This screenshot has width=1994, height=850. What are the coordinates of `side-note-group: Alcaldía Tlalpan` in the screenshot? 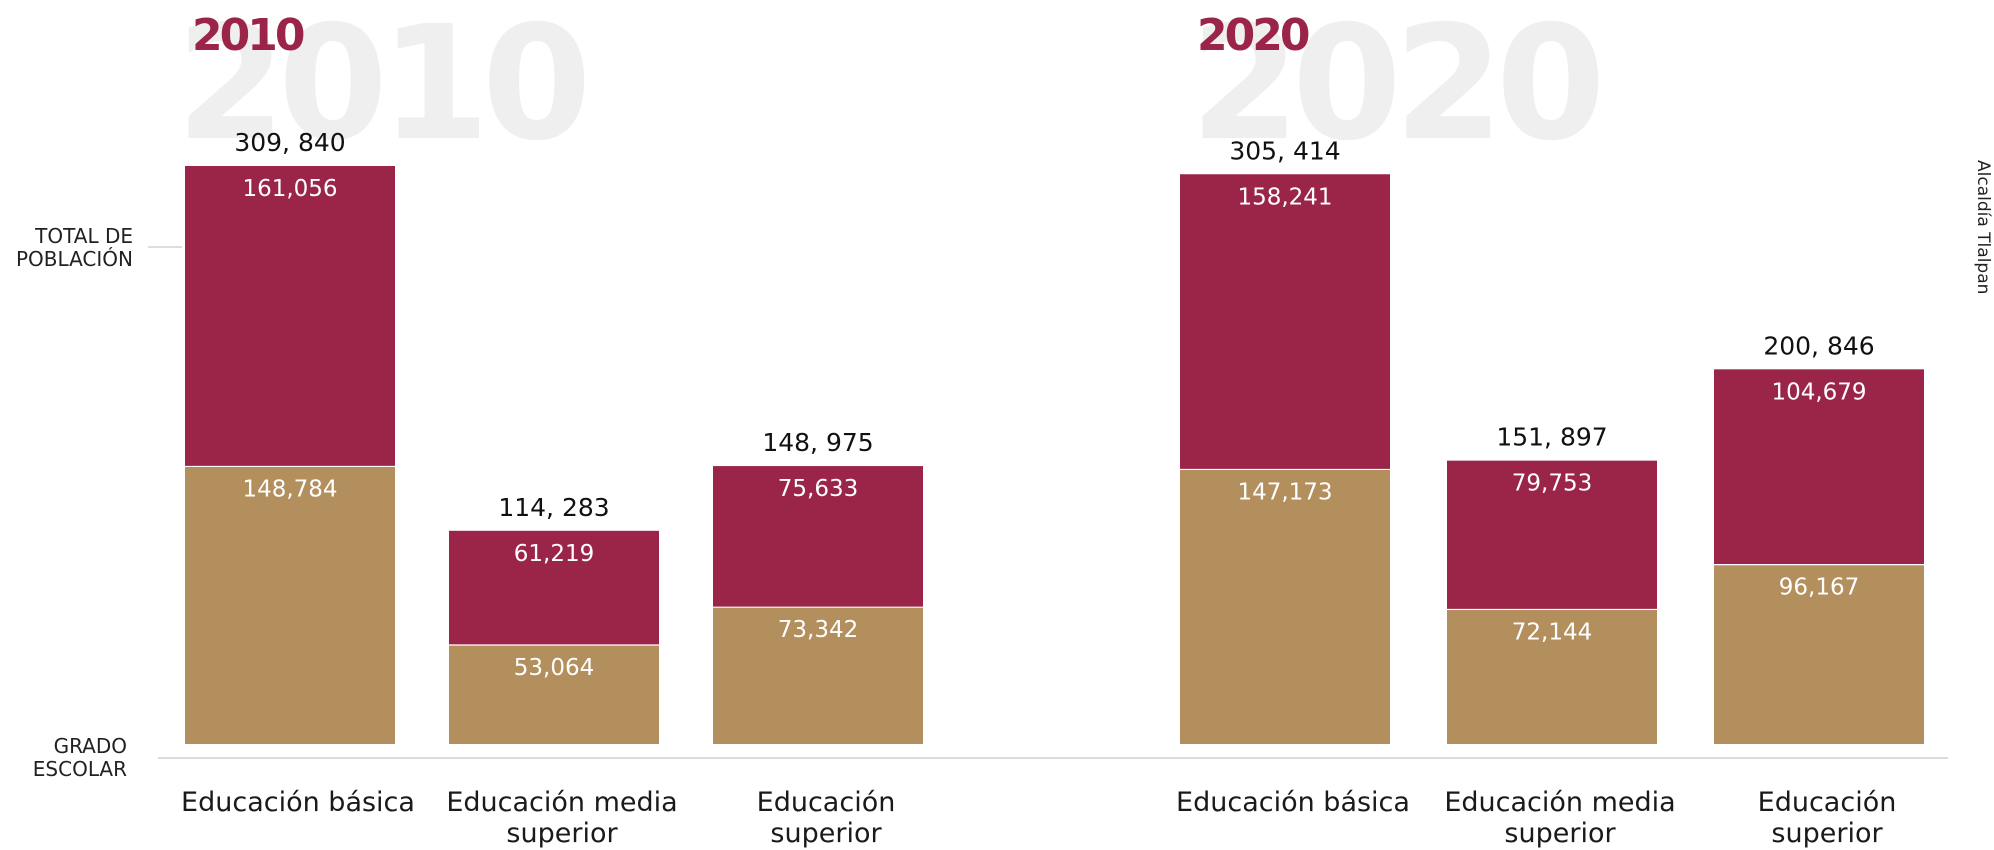 It's located at (1983, 227).